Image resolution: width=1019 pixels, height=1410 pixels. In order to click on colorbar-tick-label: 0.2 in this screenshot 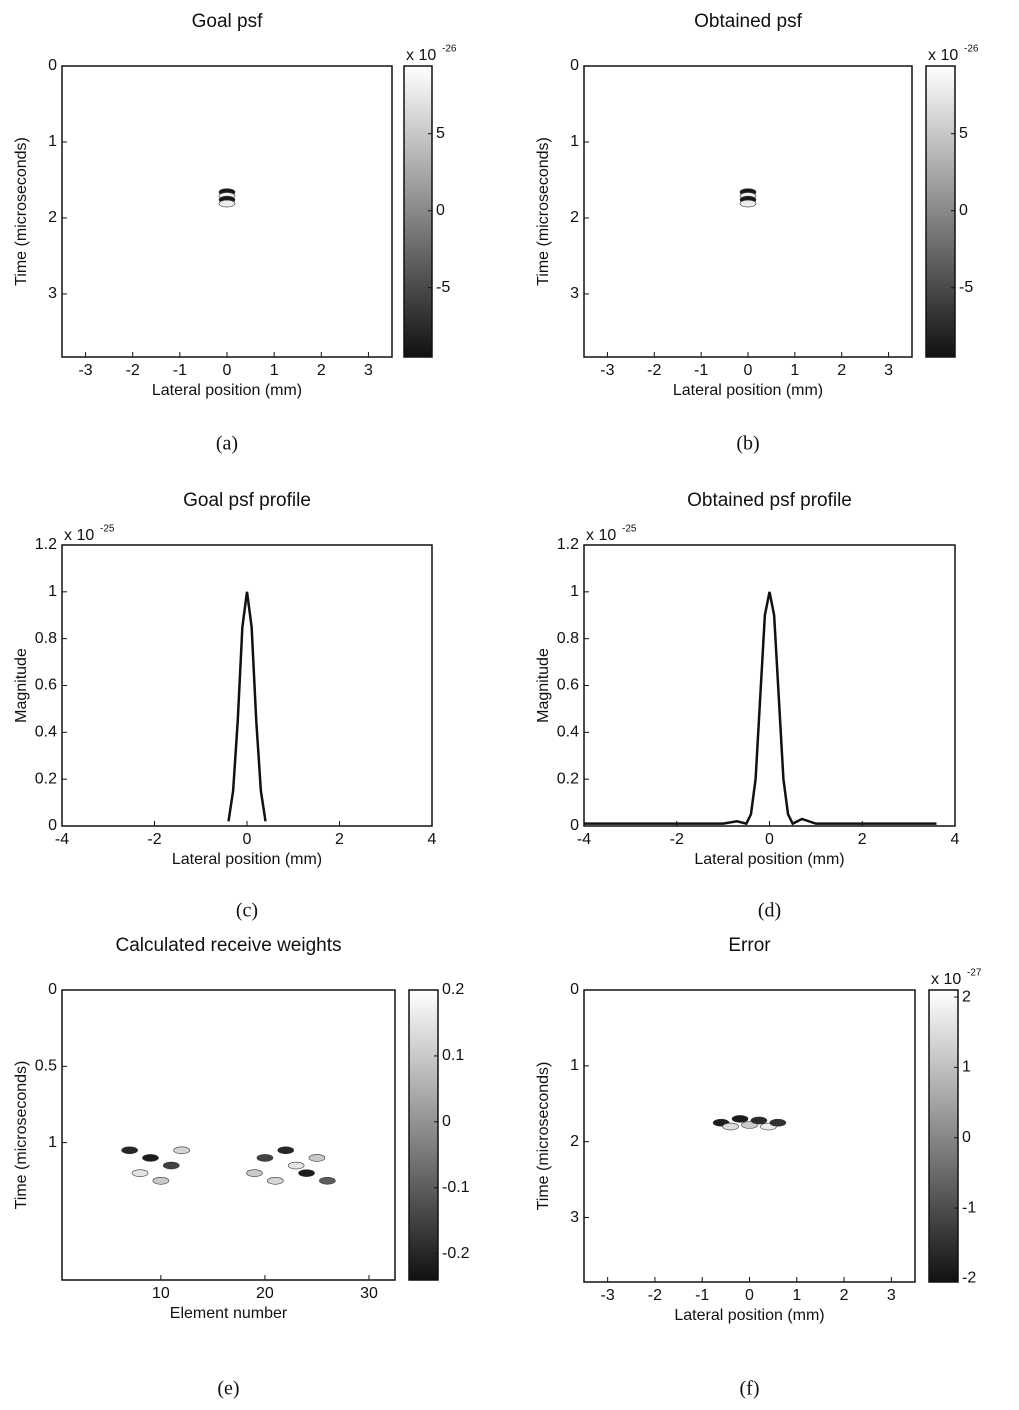, I will do `click(453, 989)`.